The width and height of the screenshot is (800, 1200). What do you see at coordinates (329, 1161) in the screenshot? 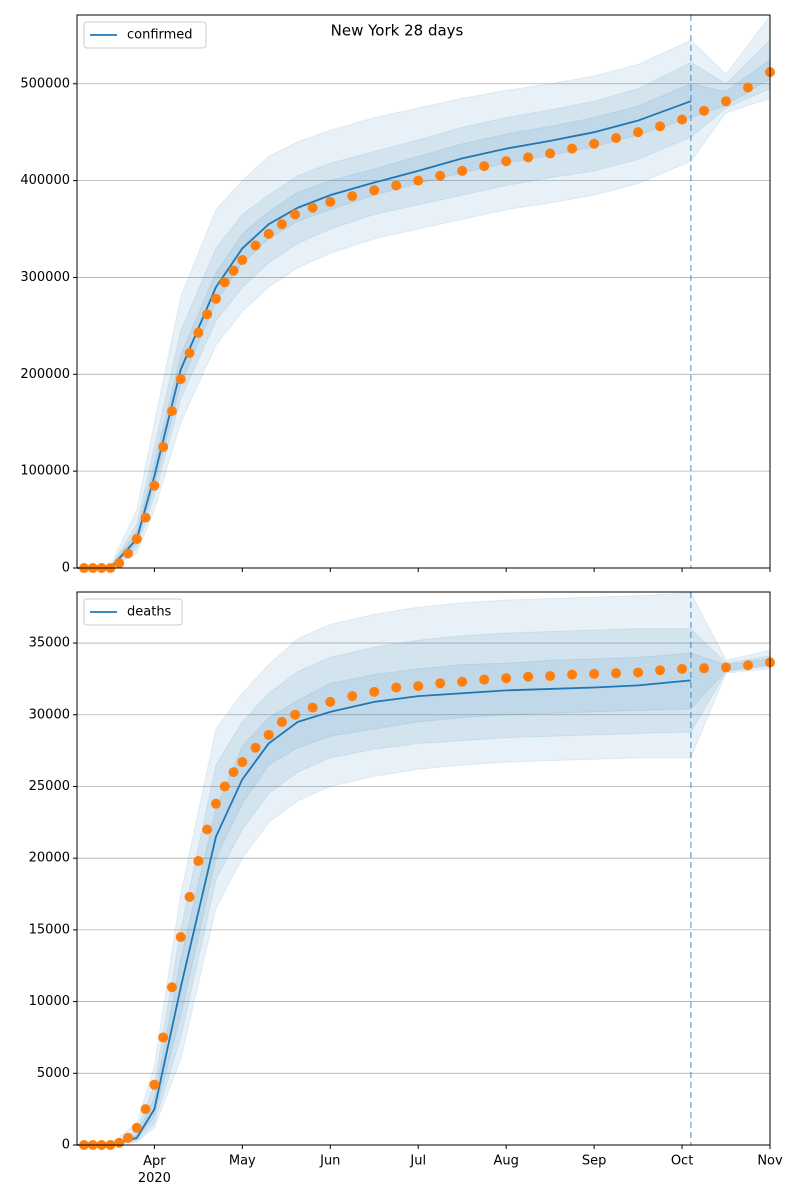
I see `x-tick-label: Jun` at bounding box center [329, 1161].